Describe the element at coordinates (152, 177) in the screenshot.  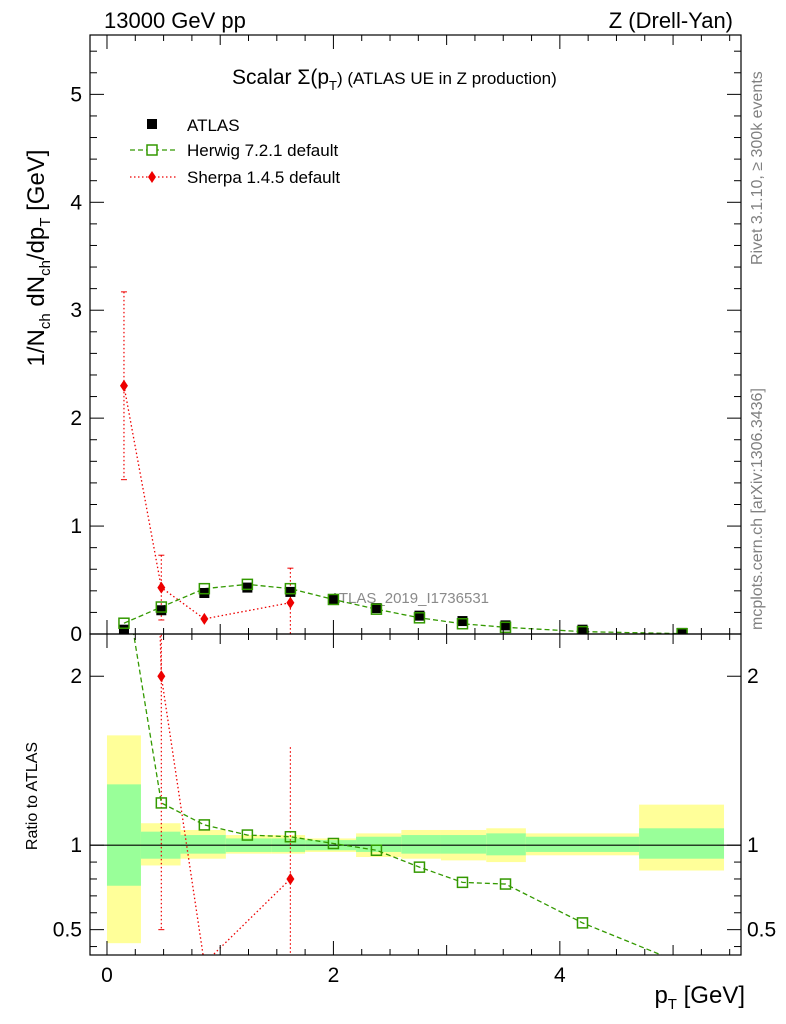
I see `legend-sherpa-marker` at that location.